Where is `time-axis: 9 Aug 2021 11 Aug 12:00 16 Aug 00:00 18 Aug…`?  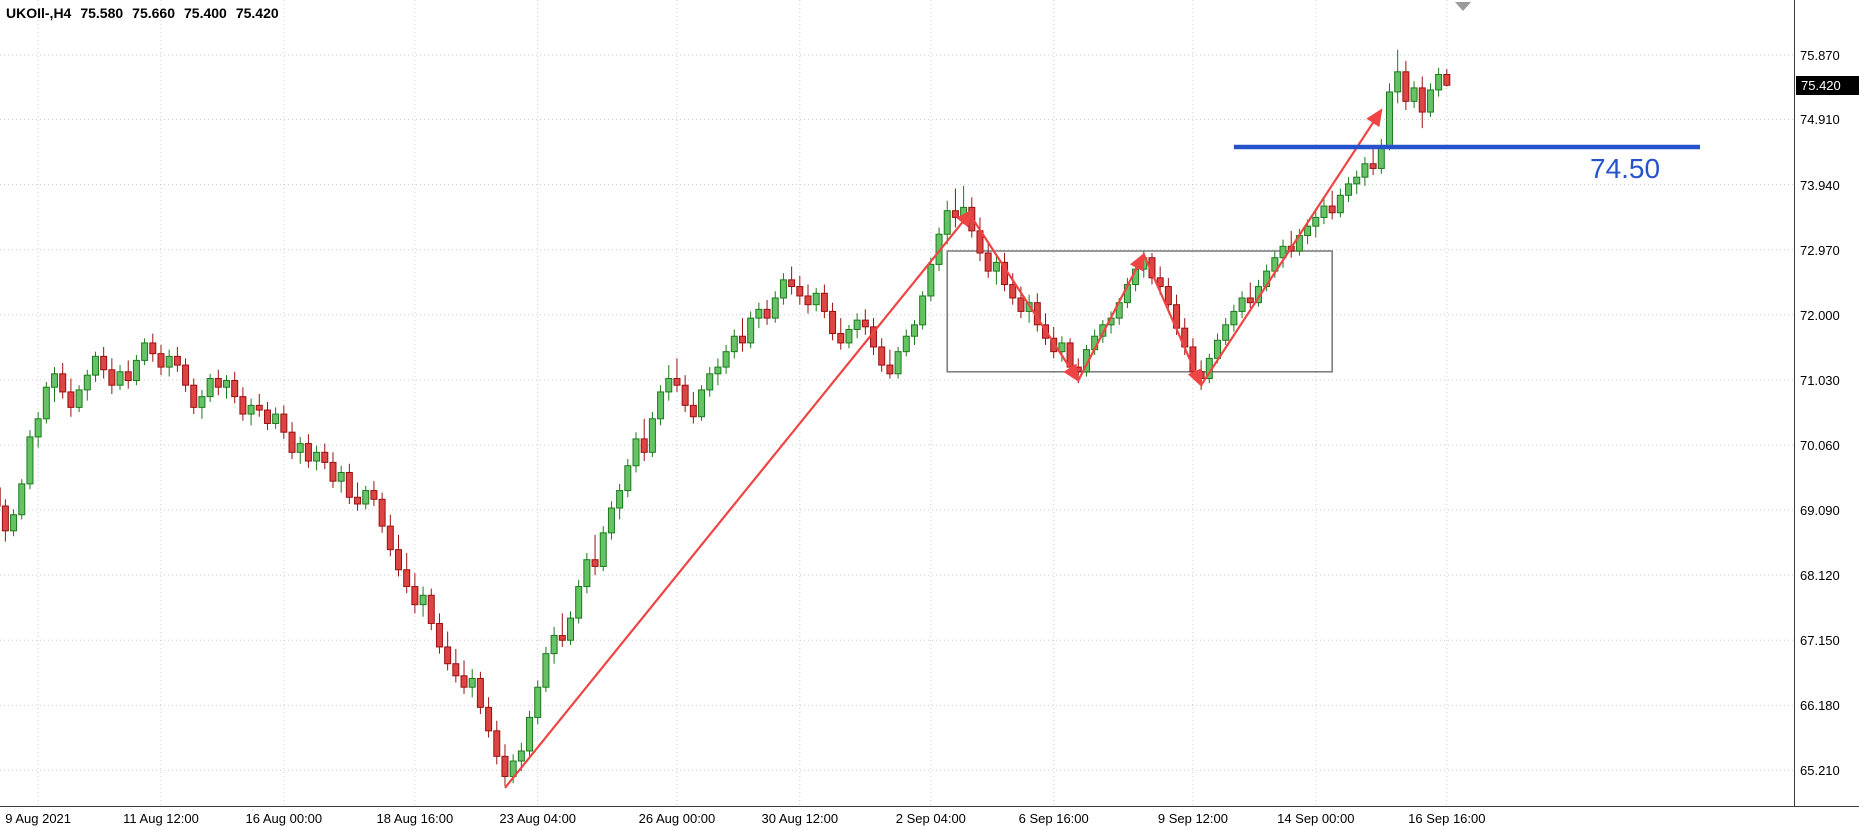 time-axis: 9 Aug 2021 11 Aug 12:00 16 Aug 00:00 18 Aug… is located at coordinates (929, 818).